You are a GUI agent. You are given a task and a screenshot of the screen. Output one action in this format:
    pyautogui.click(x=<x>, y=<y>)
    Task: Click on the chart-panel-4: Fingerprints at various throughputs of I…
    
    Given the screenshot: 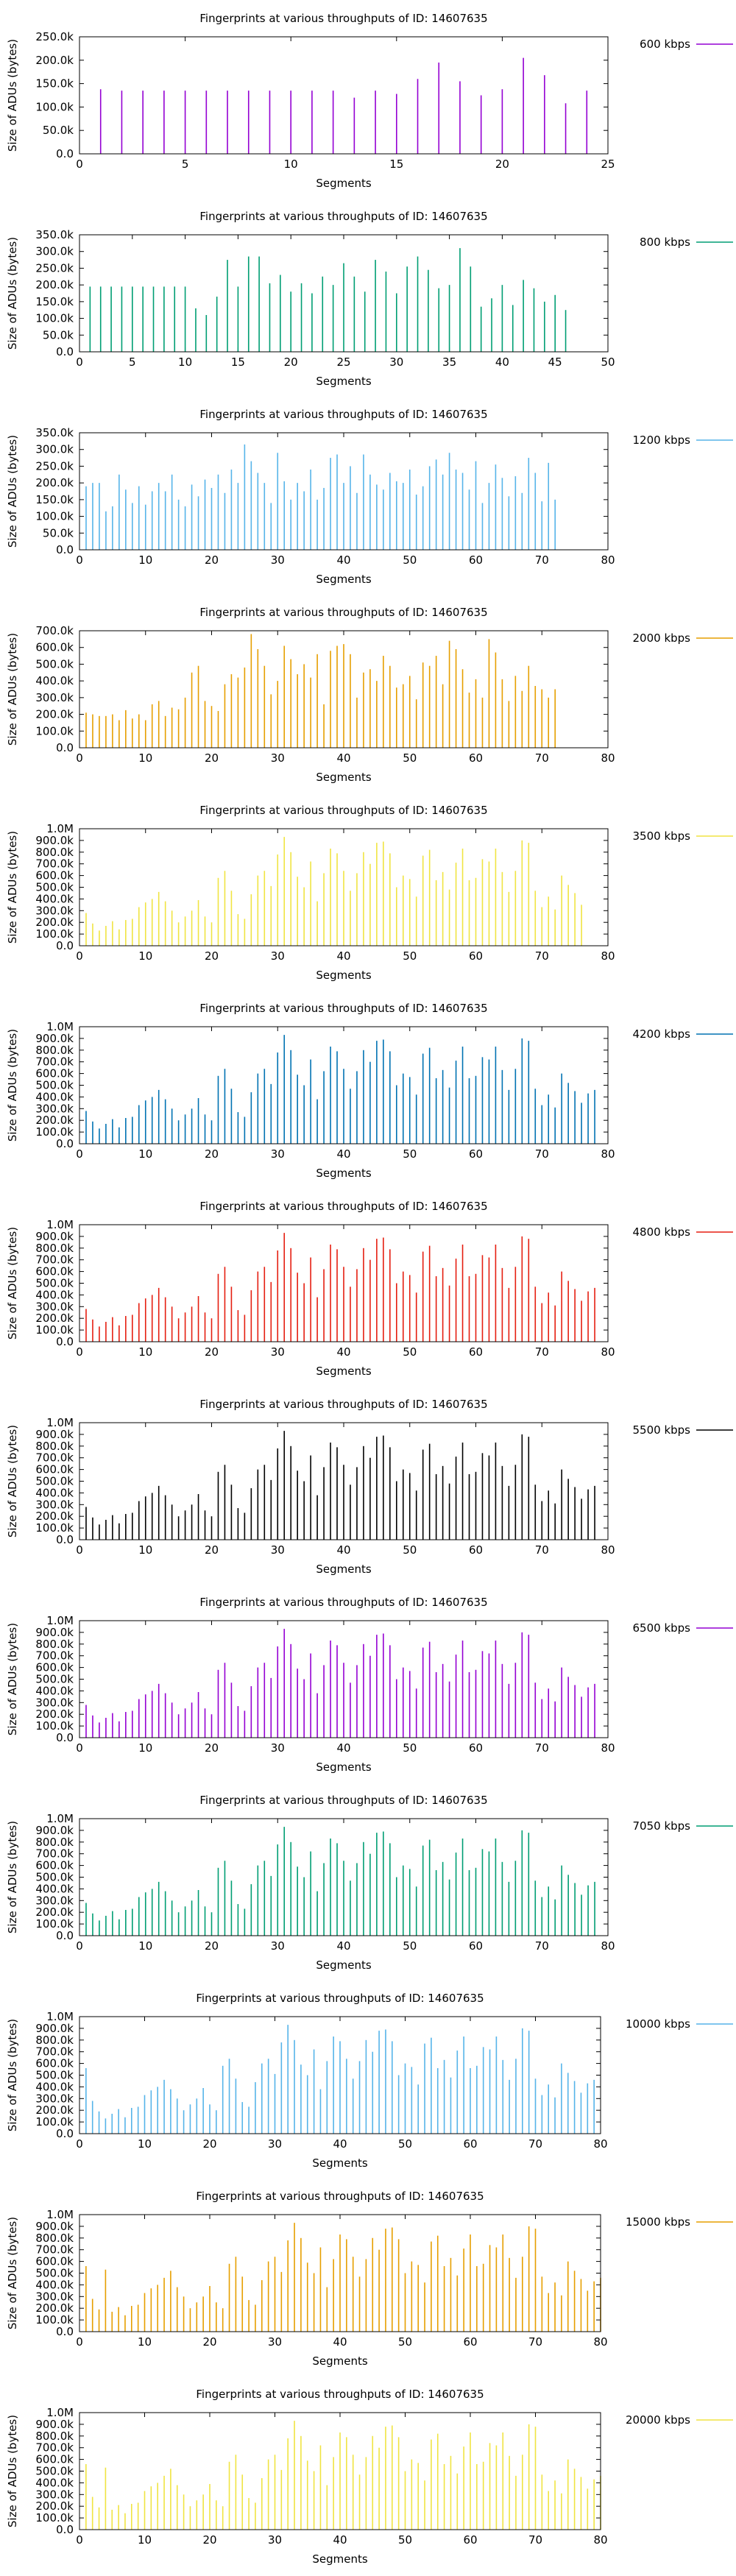 What is the action you would take?
    pyautogui.click(x=369, y=695)
    